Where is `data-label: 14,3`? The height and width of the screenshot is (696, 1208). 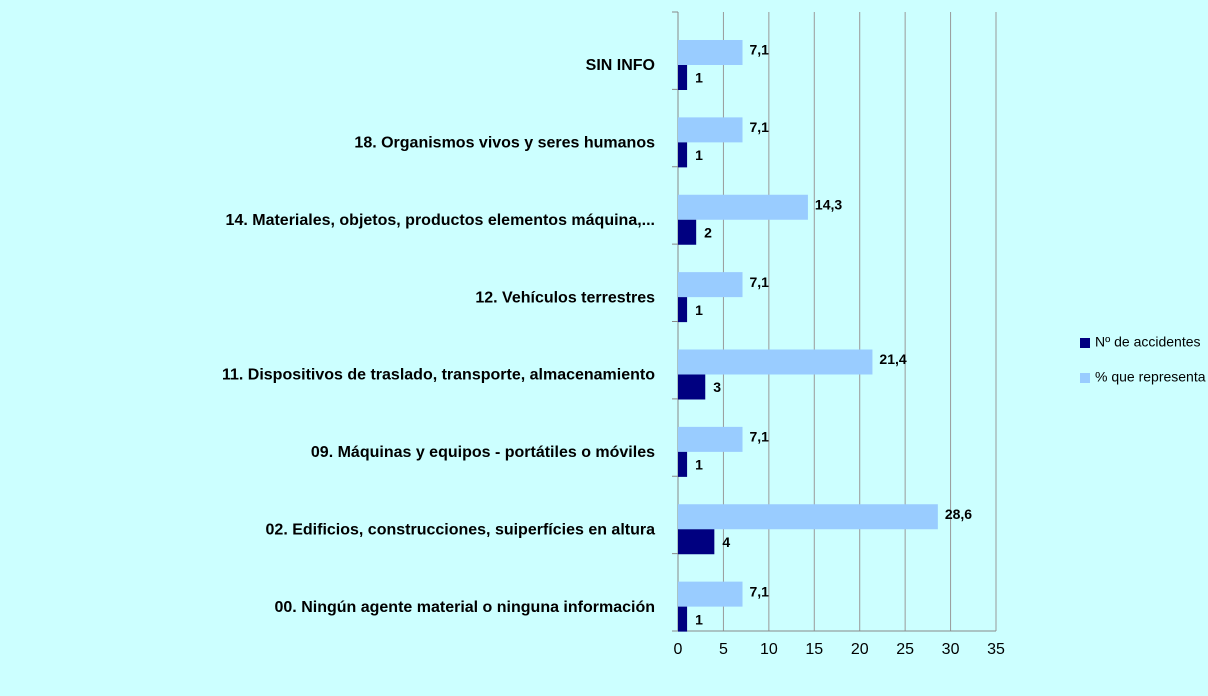
data-label: 14,3 is located at coordinates (828, 204).